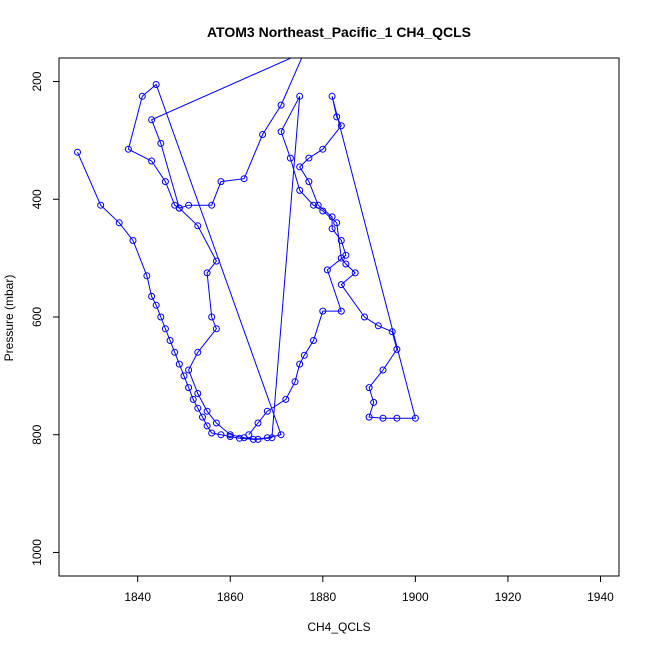 The width and height of the screenshot is (650, 650). I want to click on y-tick-label: 800, so click(37, 434).